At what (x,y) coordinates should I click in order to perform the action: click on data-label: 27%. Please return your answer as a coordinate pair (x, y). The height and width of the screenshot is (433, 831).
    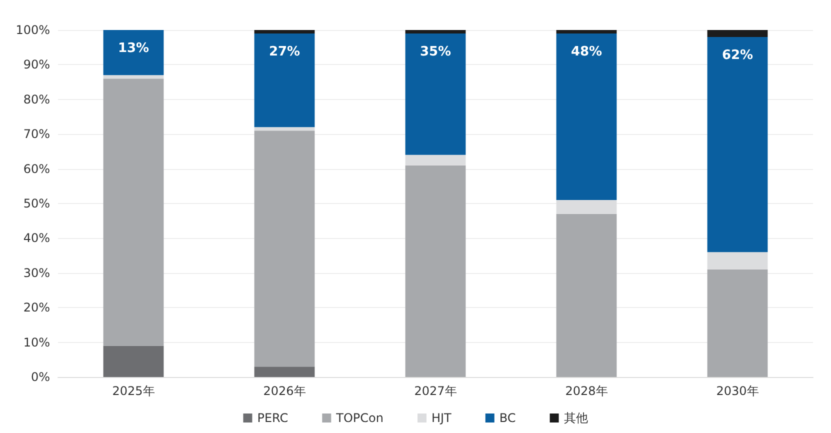
    Looking at the image, I should click on (284, 52).